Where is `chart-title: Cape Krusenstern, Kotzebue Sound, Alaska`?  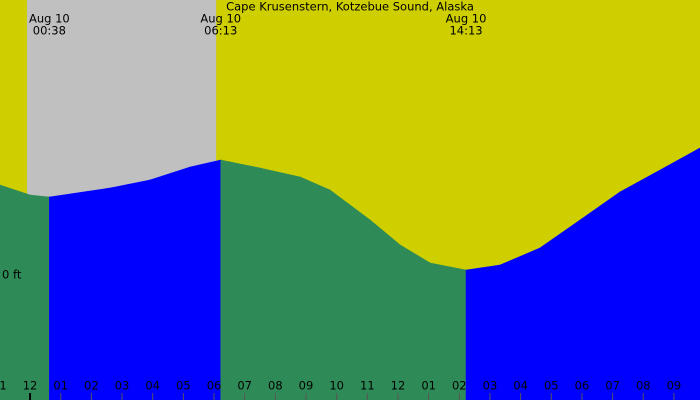
chart-title: Cape Krusenstern, Kotzebue Sound, Alaska is located at coordinates (350, 7).